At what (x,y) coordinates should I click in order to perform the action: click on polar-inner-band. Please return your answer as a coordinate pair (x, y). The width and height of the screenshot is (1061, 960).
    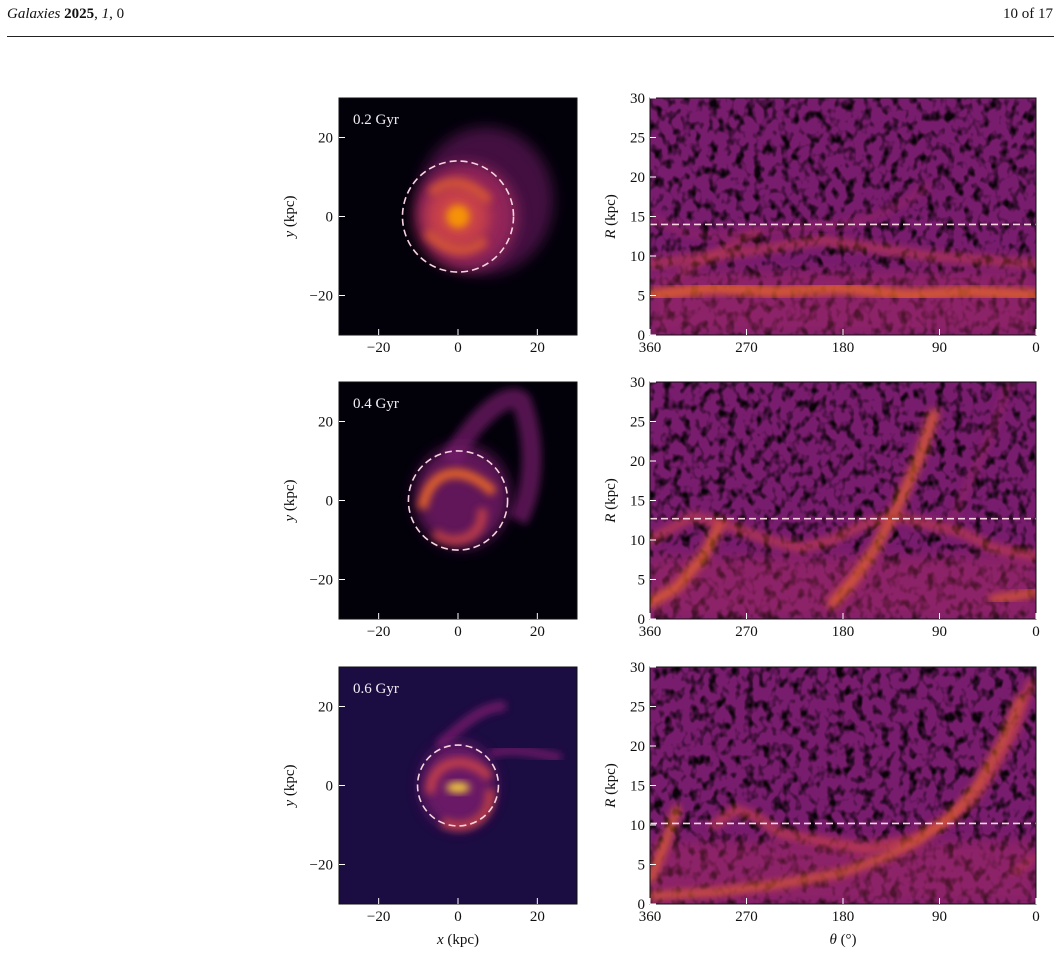
    Looking at the image, I should click on (843, 303).